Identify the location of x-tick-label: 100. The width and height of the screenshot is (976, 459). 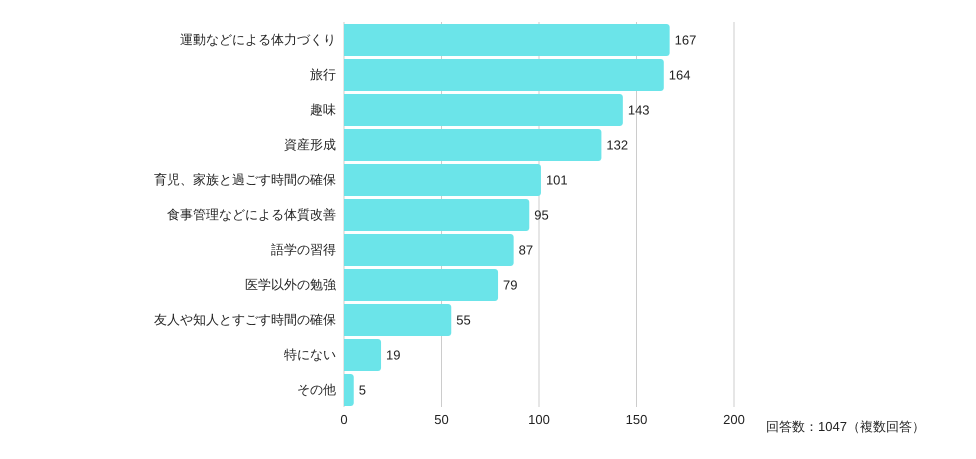
(539, 420).